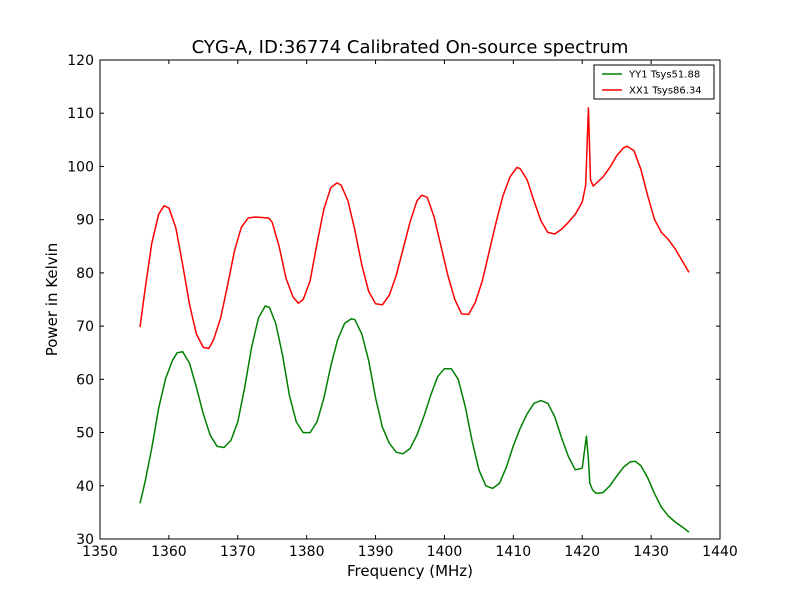 The height and width of the screenshot is (600, 800). What do you see at coordinates (307, 552) in the screenshot?
I see `x-tick-label: 1380` at bounding box center [307, 552].